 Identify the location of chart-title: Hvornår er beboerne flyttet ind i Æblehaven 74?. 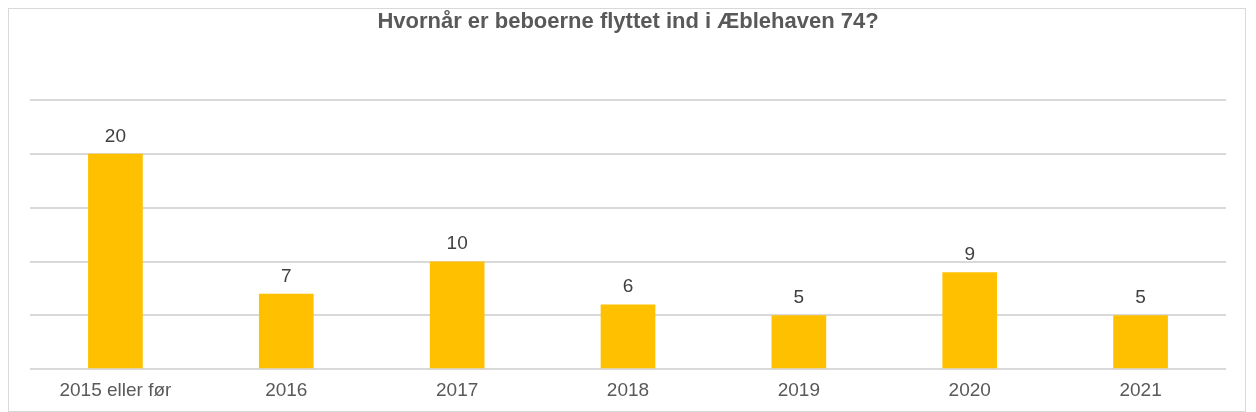
(628, 21).